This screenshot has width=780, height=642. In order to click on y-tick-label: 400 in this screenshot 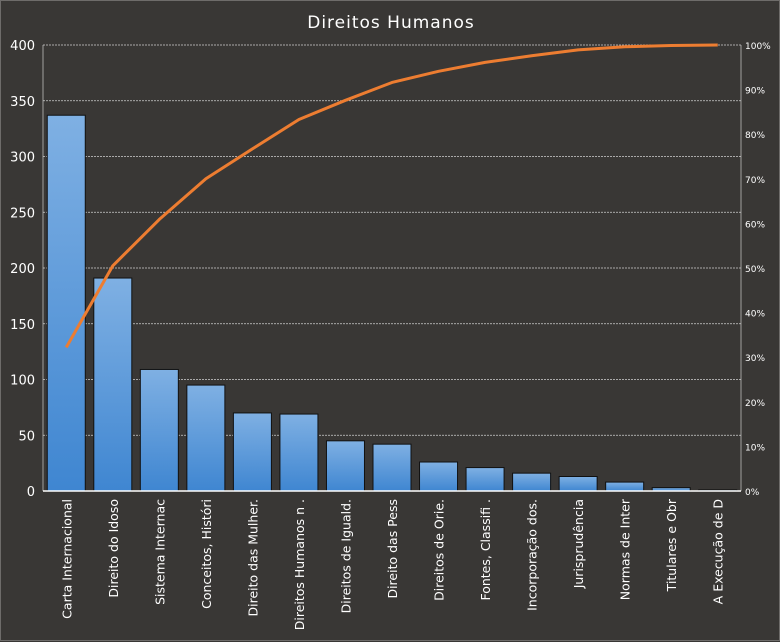, I will do `click(22, 46)`.